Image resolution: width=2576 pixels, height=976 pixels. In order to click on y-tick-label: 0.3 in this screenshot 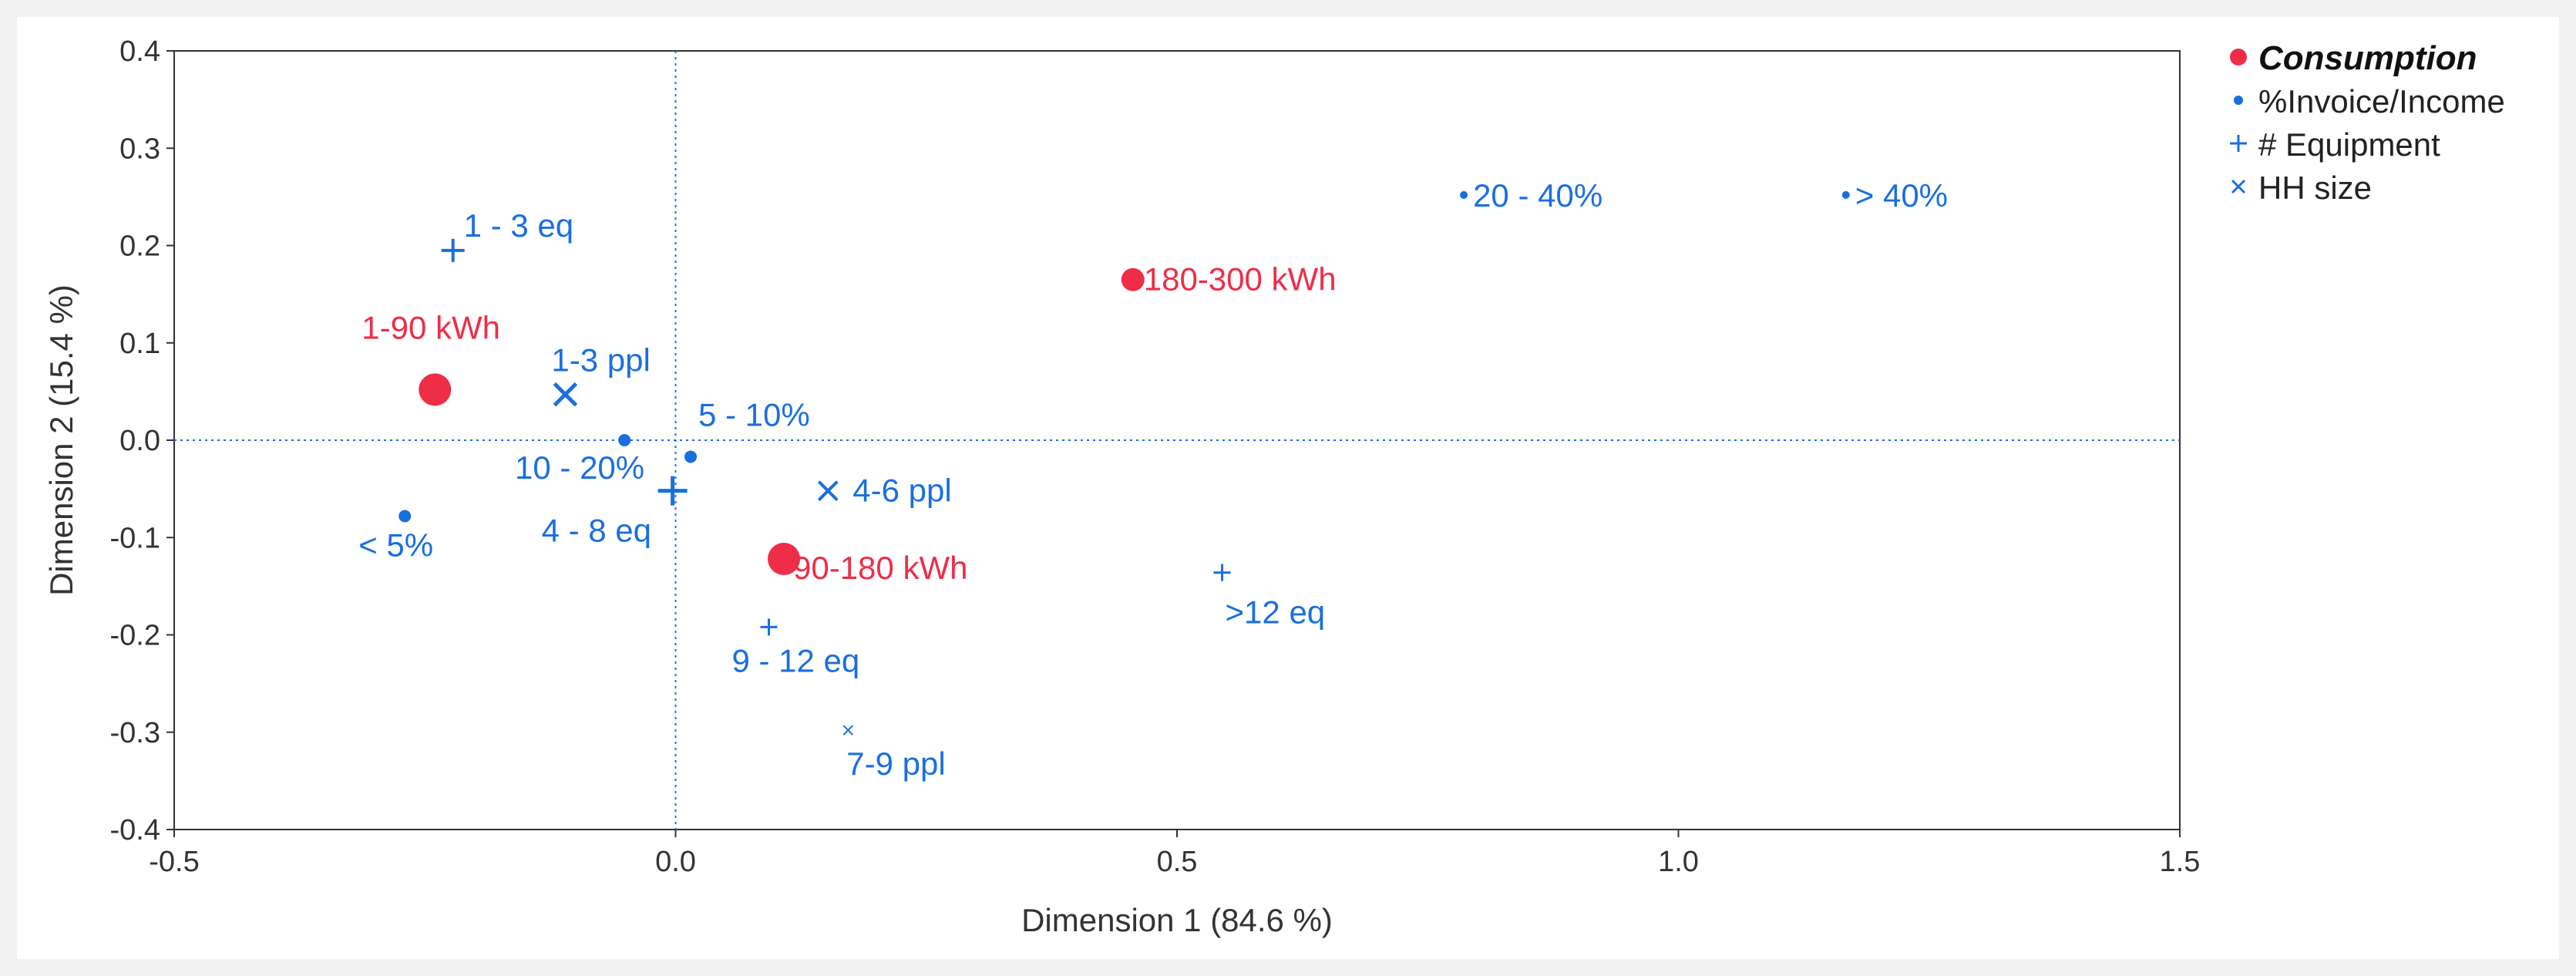, I will do `click(139, 149)`.